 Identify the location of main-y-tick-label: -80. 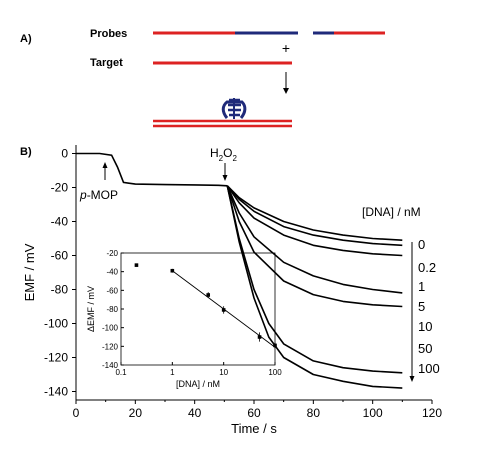
(60, 290).